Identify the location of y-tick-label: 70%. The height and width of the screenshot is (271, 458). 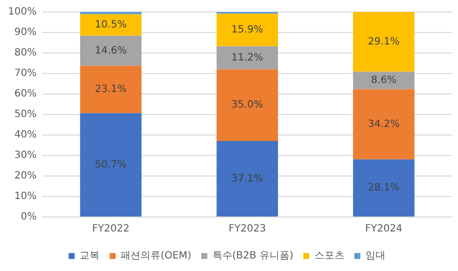
(25, 74).